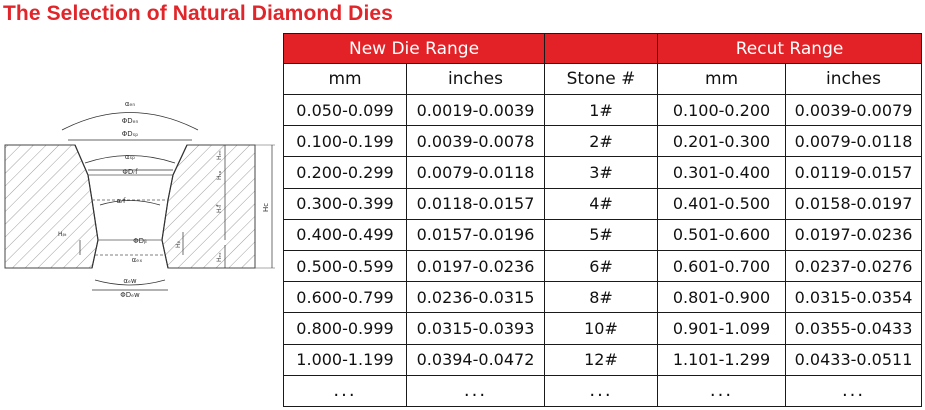 The height and width of the screenshot is (410, 925). I want to click on die-body-right, so click(208, 206).